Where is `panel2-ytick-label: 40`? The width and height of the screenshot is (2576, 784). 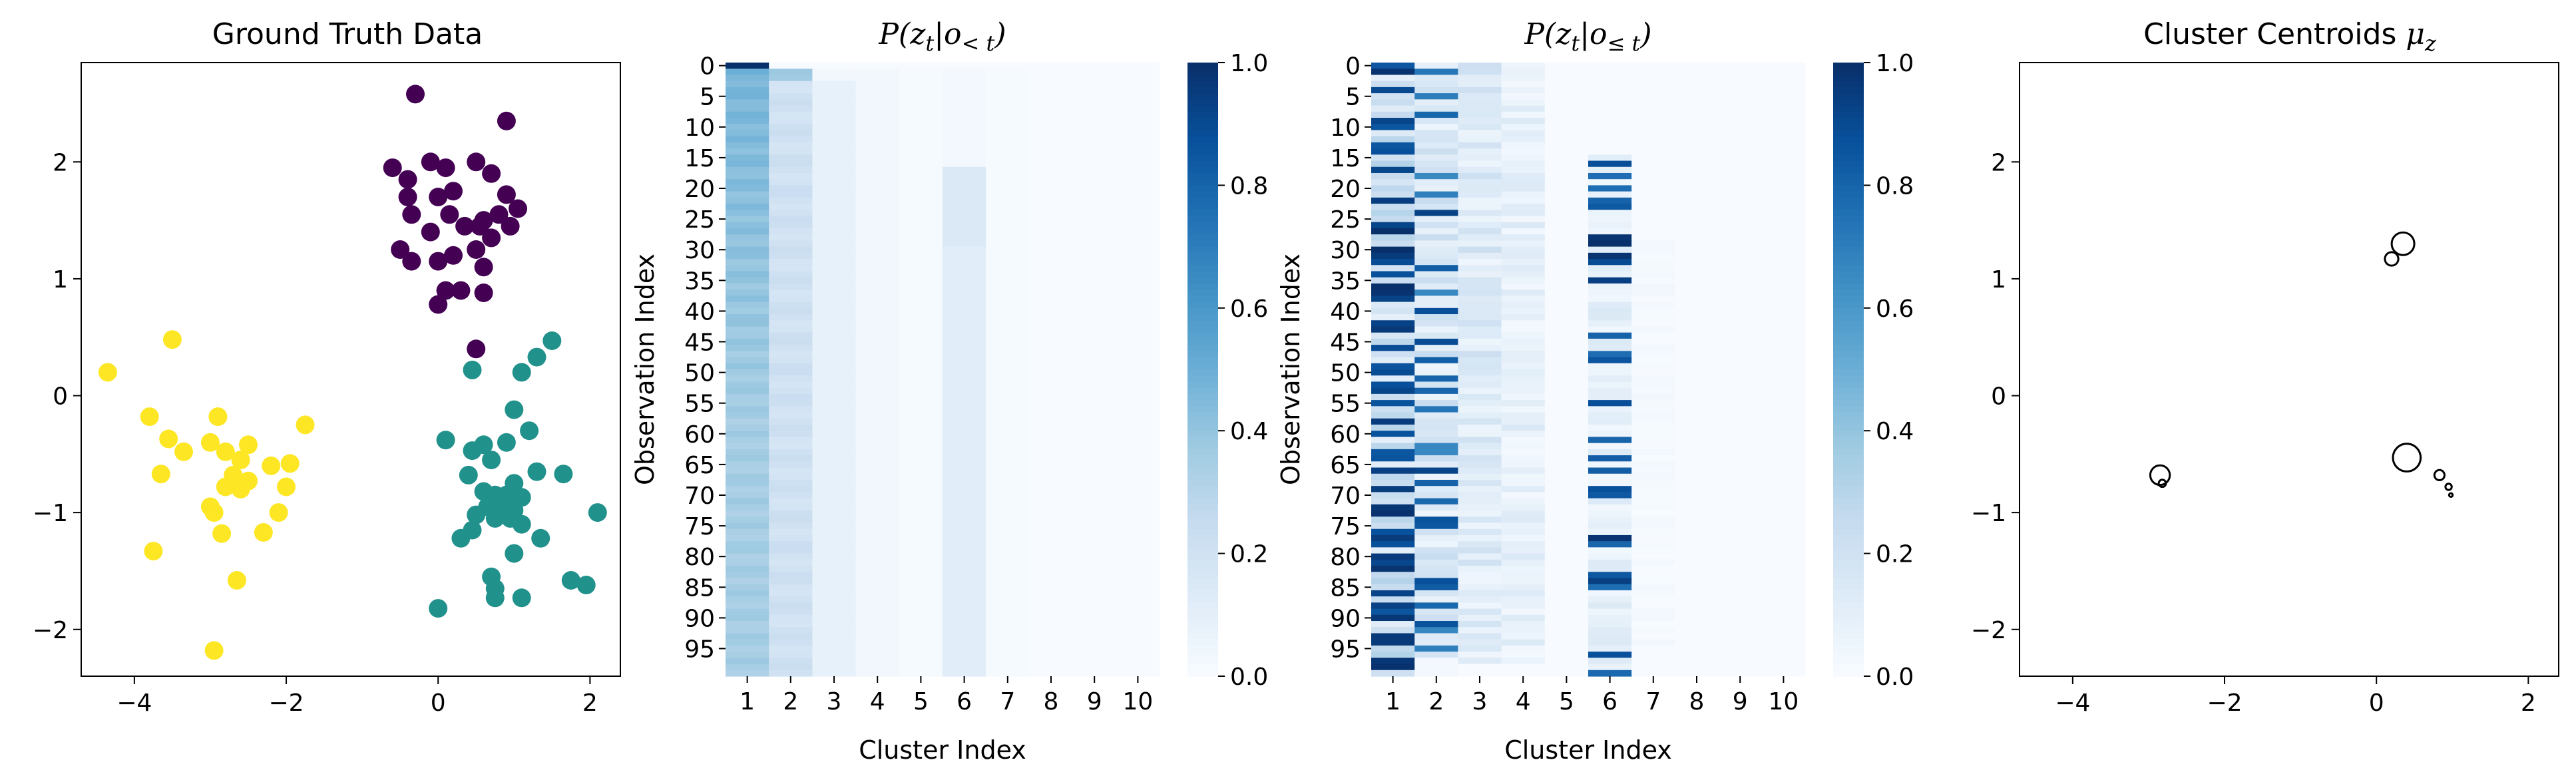 panel2-ytick-label: 40 is located at coordinates (699, 311).